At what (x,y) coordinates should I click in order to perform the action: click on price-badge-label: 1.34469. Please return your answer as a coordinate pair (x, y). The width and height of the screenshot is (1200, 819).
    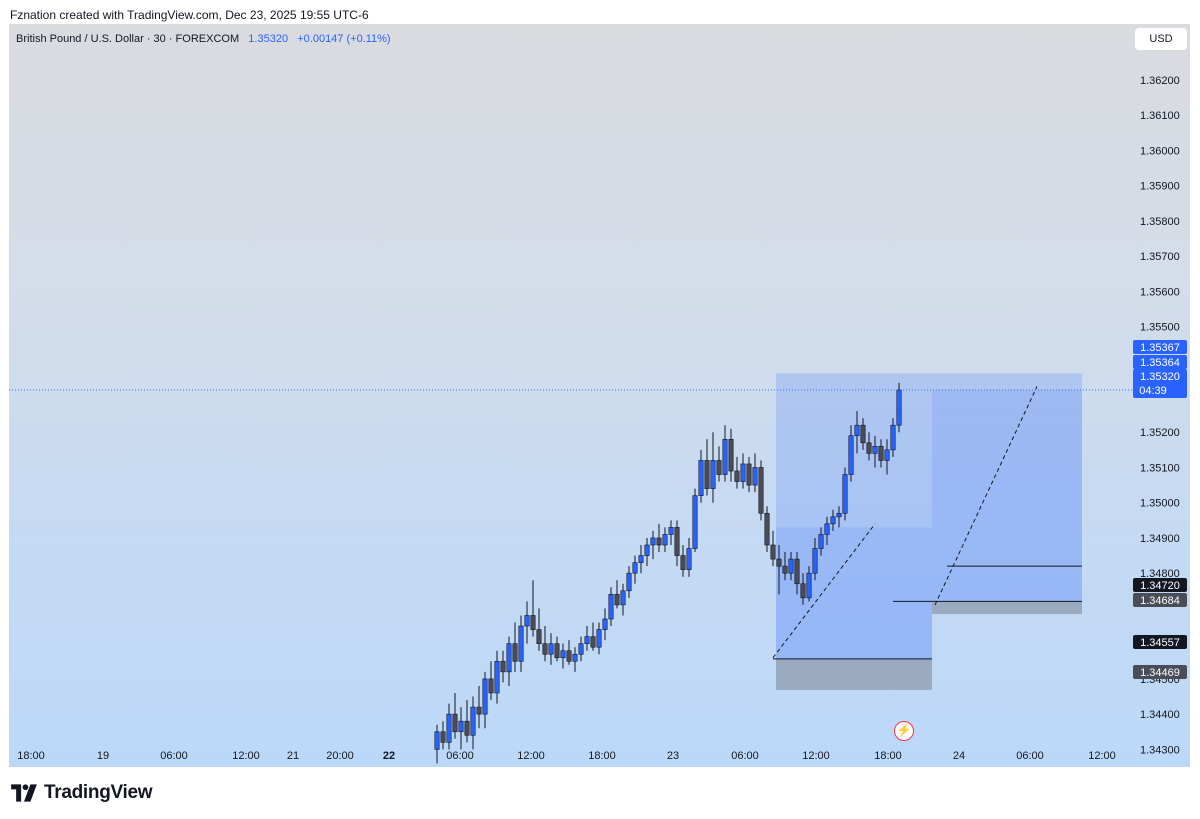
    Looking at the image, I should click on (1160, 673).